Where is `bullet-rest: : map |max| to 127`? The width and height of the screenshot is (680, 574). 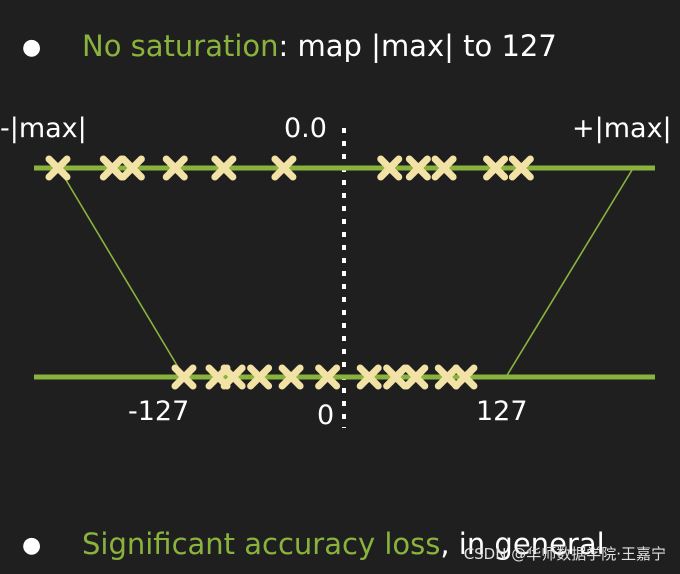
bullet-rest: : map |max| to 127 is located at coordinates (417, 46).